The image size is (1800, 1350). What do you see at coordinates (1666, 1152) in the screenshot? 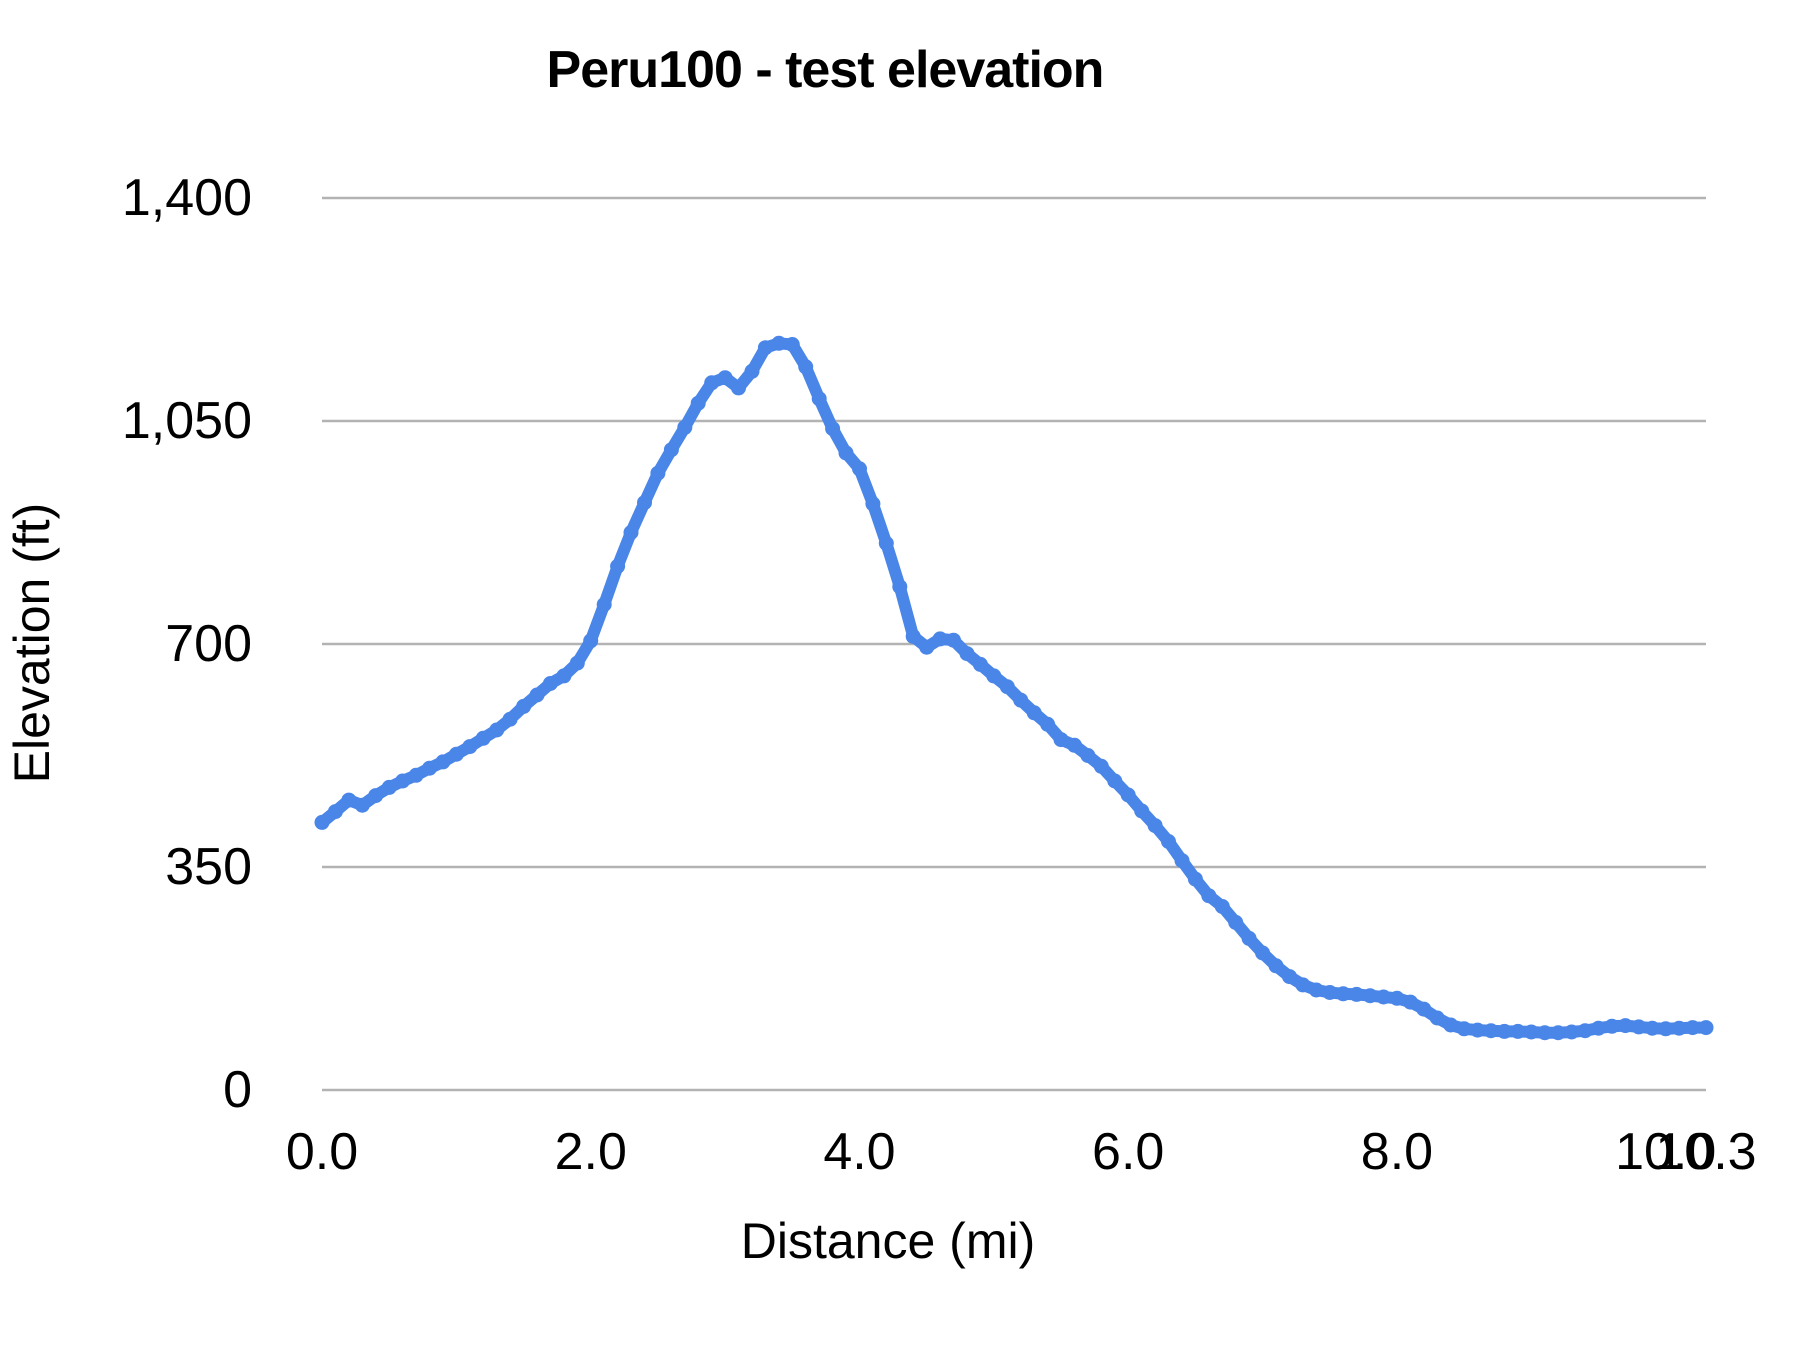
I see `x-tick-label: 10.0` at bounding box center [1666, 1152].